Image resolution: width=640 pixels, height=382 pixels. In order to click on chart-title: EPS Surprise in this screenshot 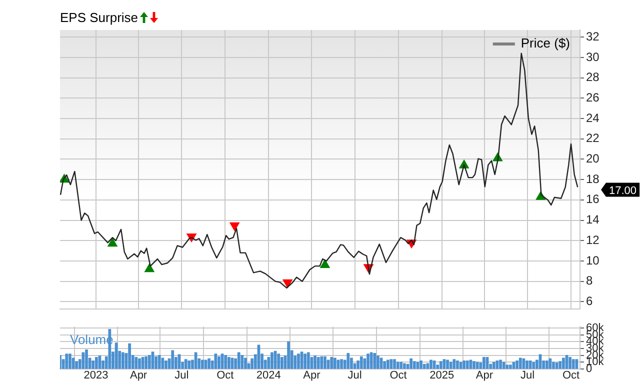, I will do `click(99, 17)`.